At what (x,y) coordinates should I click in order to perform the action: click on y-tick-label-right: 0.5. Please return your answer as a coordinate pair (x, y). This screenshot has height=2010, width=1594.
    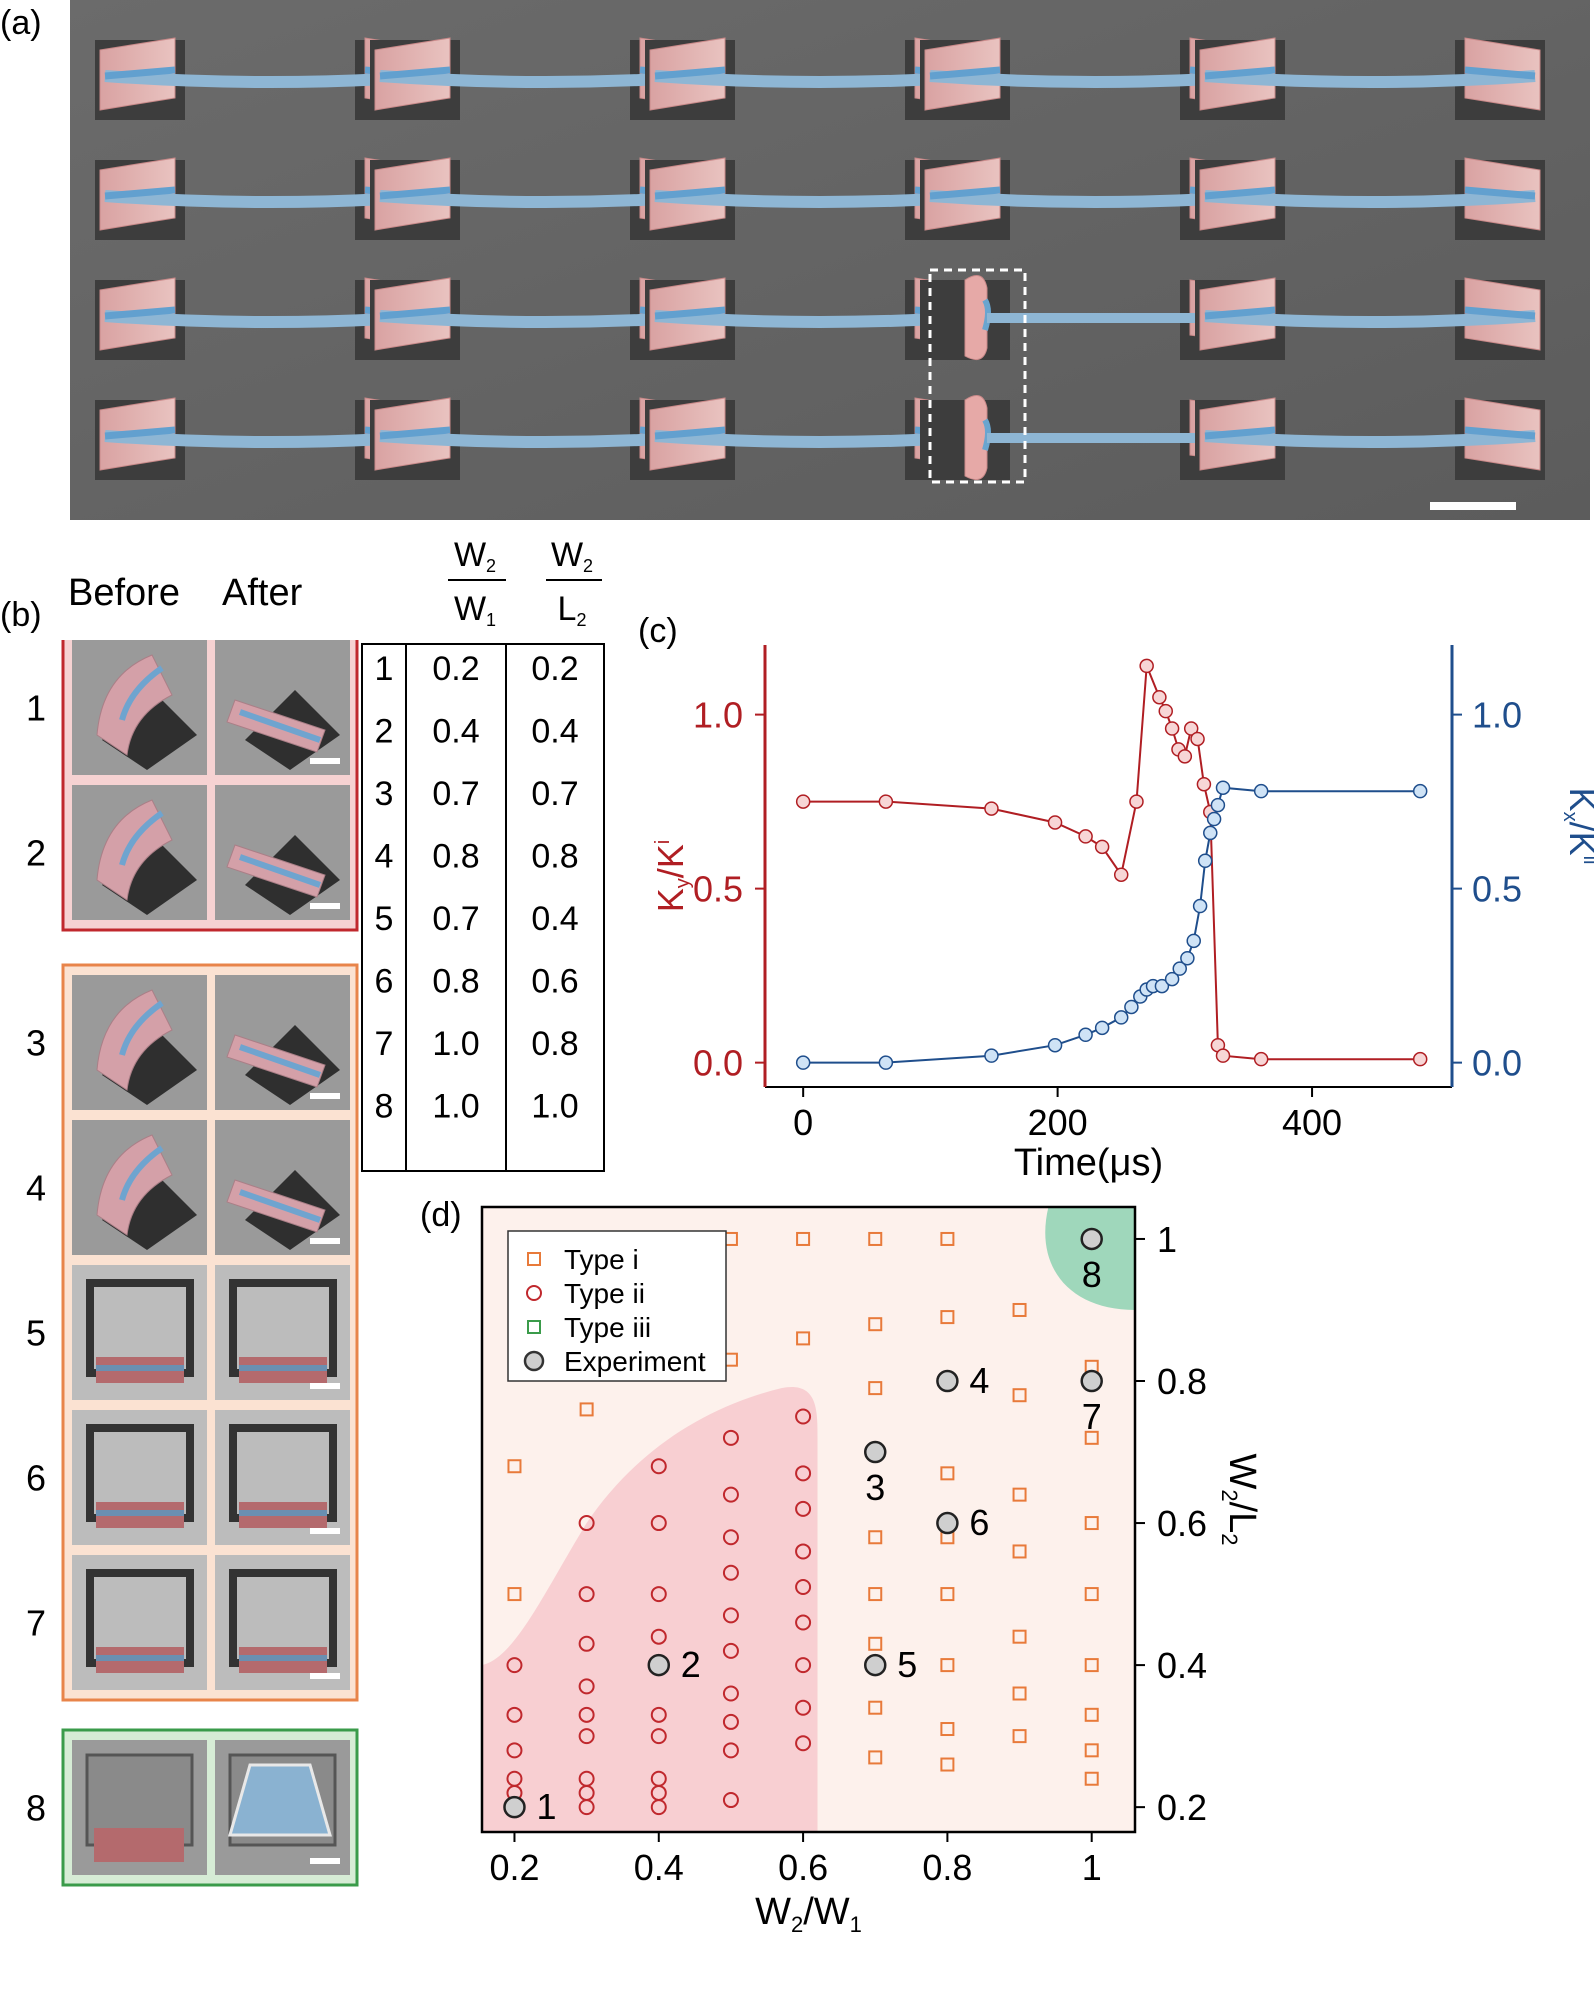
    Looking at the image, I should click on (1497, 889).